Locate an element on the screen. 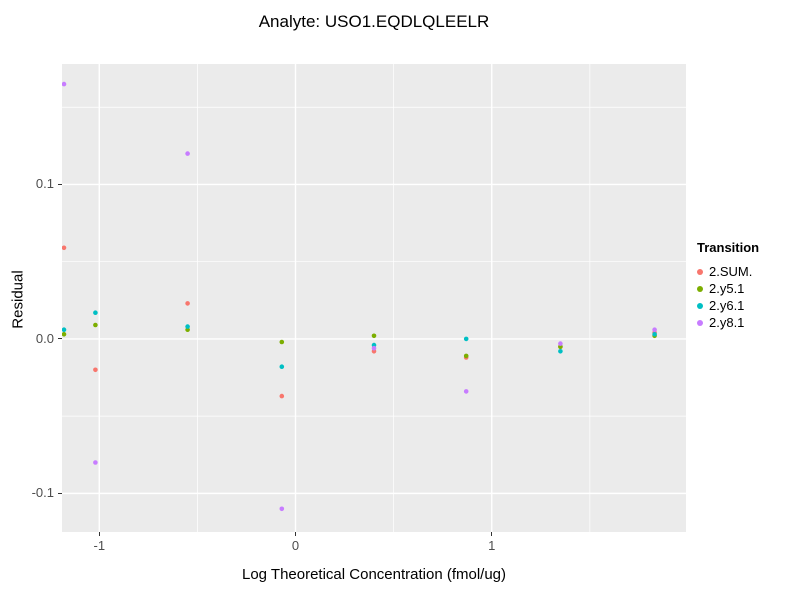 This screenshot has height=600, width=800. y-tick-label: 0.0 is located at coordinates (44, 338).